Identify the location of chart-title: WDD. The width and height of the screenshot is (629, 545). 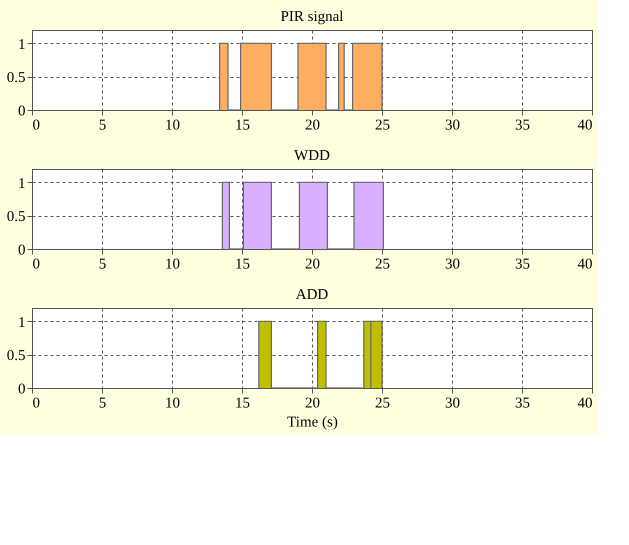
(312, 156).